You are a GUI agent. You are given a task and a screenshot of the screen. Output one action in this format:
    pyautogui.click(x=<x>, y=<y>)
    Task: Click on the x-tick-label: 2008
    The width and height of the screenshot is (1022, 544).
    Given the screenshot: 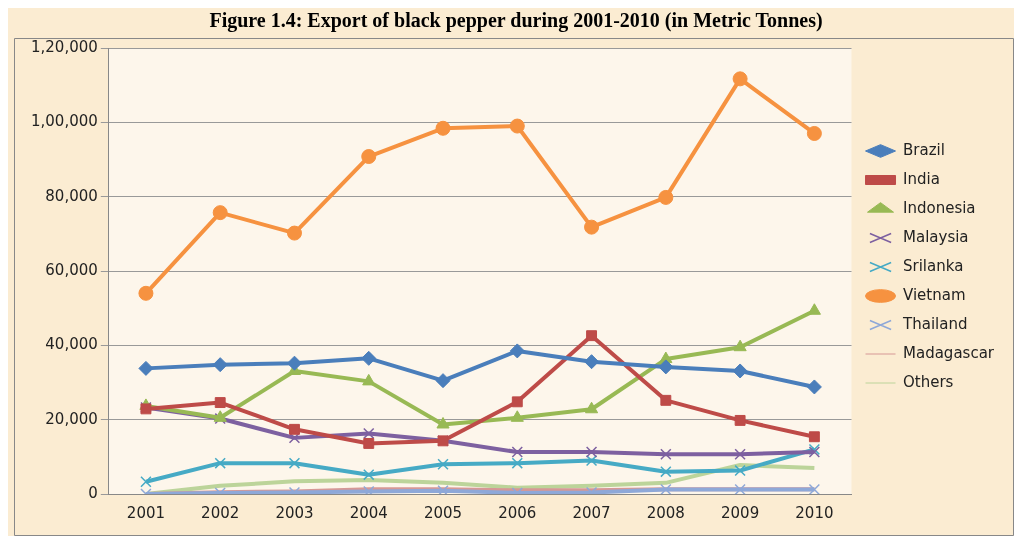 What is the action you would take?
    pyautogui.click(x=665, y=512)
    